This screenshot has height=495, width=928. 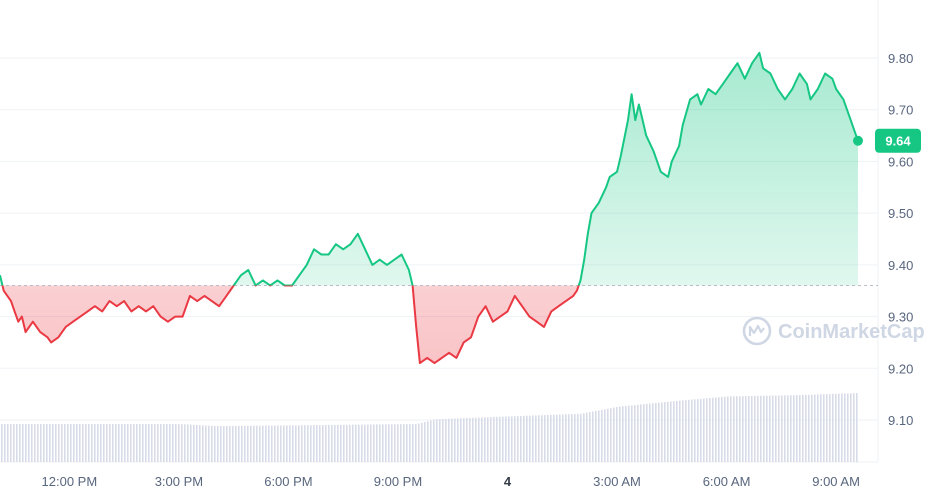 What do you see at coordinates (900, 58) in the screenshot?
I see `y-tick-label: 9.80` at bounding box center [900, 58].